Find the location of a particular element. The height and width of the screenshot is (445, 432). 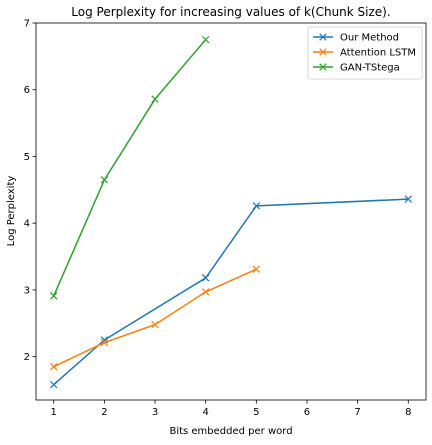

x-tick-label: 8 is located at coordinates (408, 412).